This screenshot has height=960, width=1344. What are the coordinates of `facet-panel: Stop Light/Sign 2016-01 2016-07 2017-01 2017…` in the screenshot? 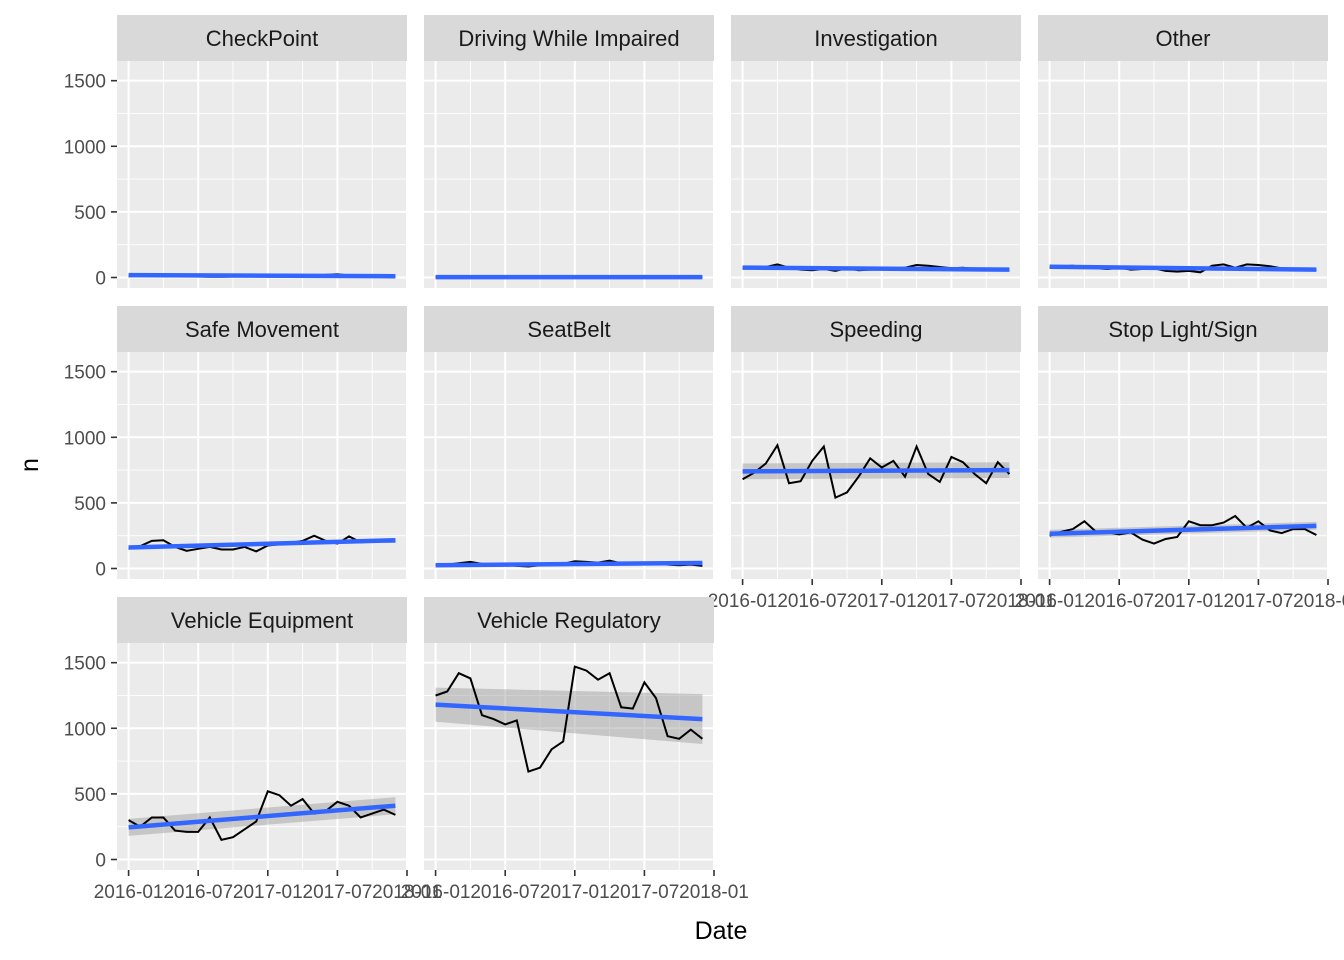 It's located at (1179, 459).